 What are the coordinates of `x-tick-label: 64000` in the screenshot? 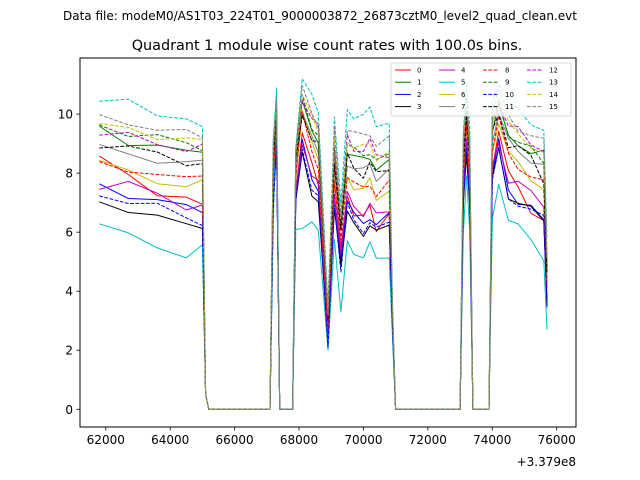 It's located at (170, 440).